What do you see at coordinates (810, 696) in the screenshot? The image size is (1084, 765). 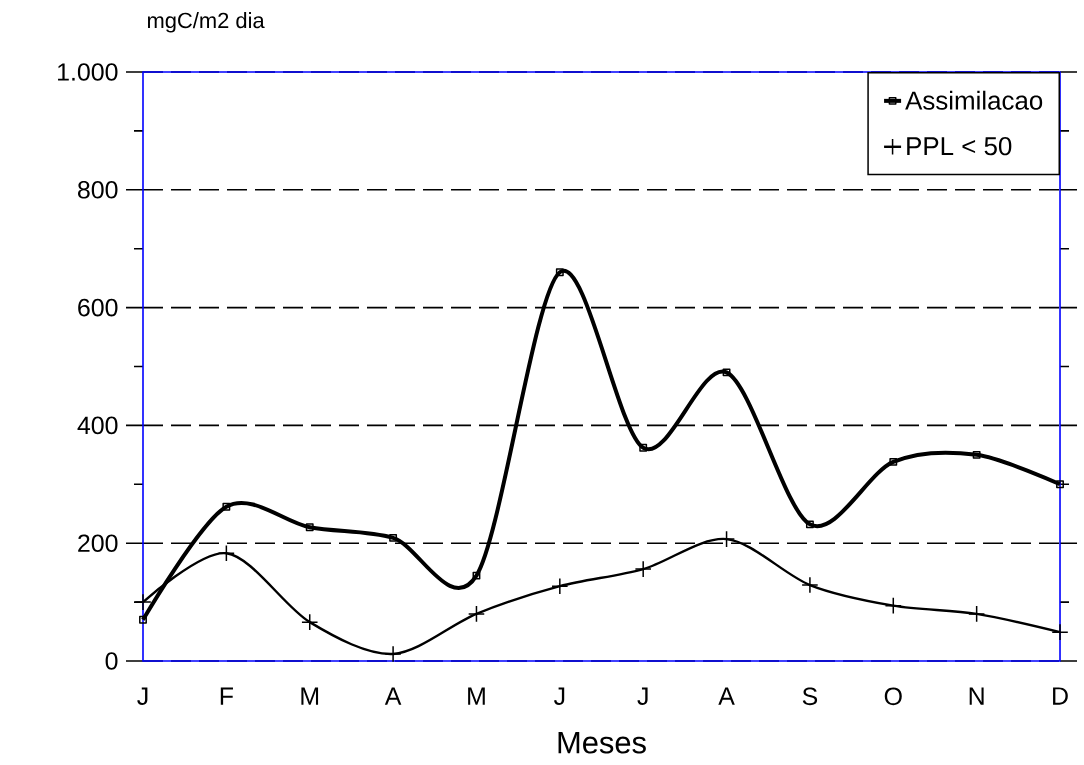 I see `x-tick-label: S` at bounding box center [810, 696].